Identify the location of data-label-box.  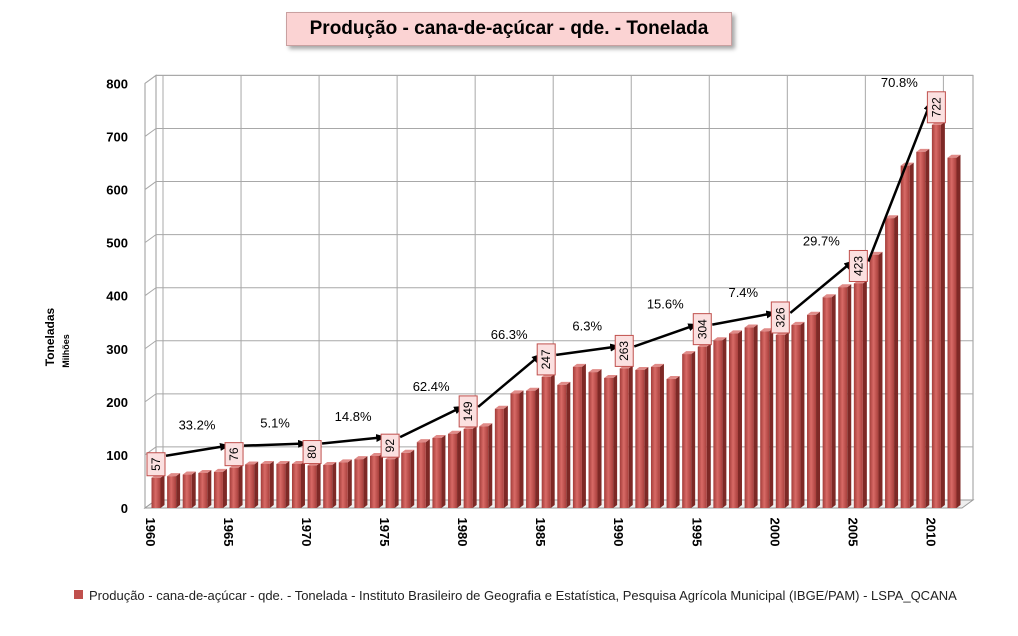
(390, 445).